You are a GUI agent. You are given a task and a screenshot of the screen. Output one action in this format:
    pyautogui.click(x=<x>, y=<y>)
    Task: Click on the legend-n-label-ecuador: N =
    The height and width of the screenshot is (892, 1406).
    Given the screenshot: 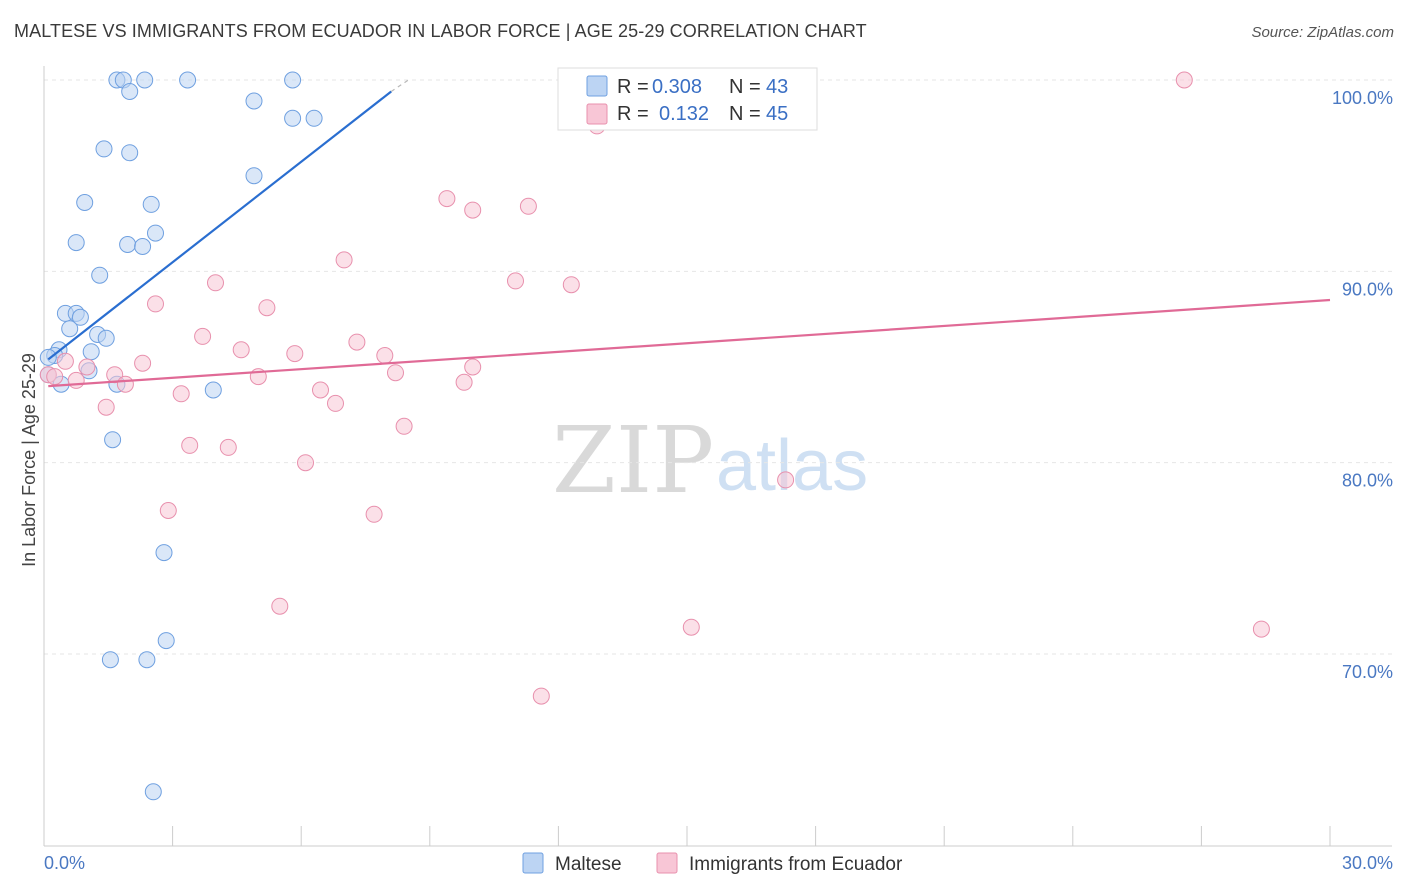 What is the action you would take?
    pyautogui.click(x=745, y=114)
    